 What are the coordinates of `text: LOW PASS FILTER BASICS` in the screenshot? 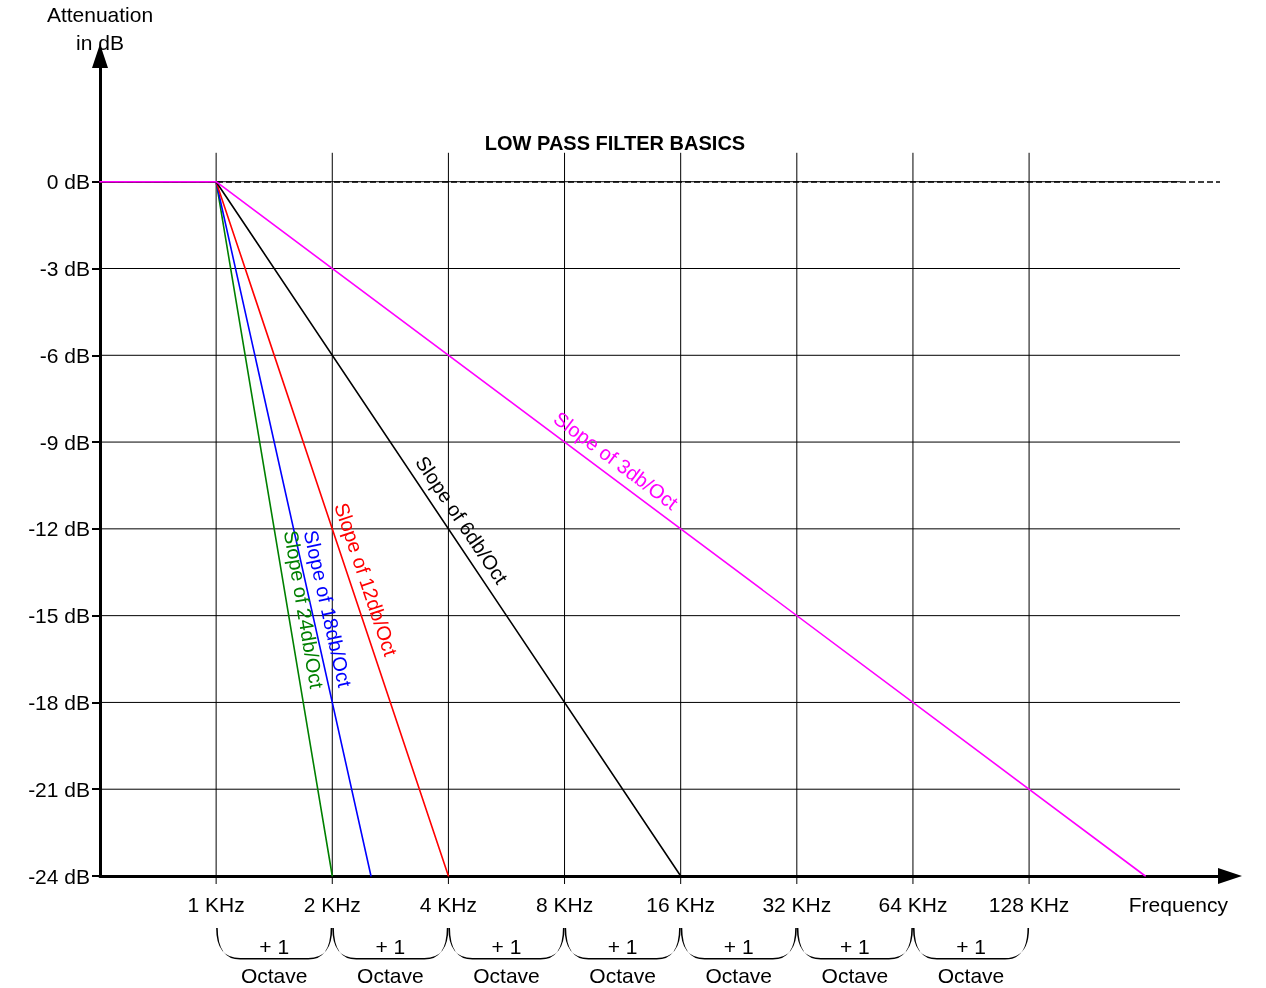 It's located at (615, 143).